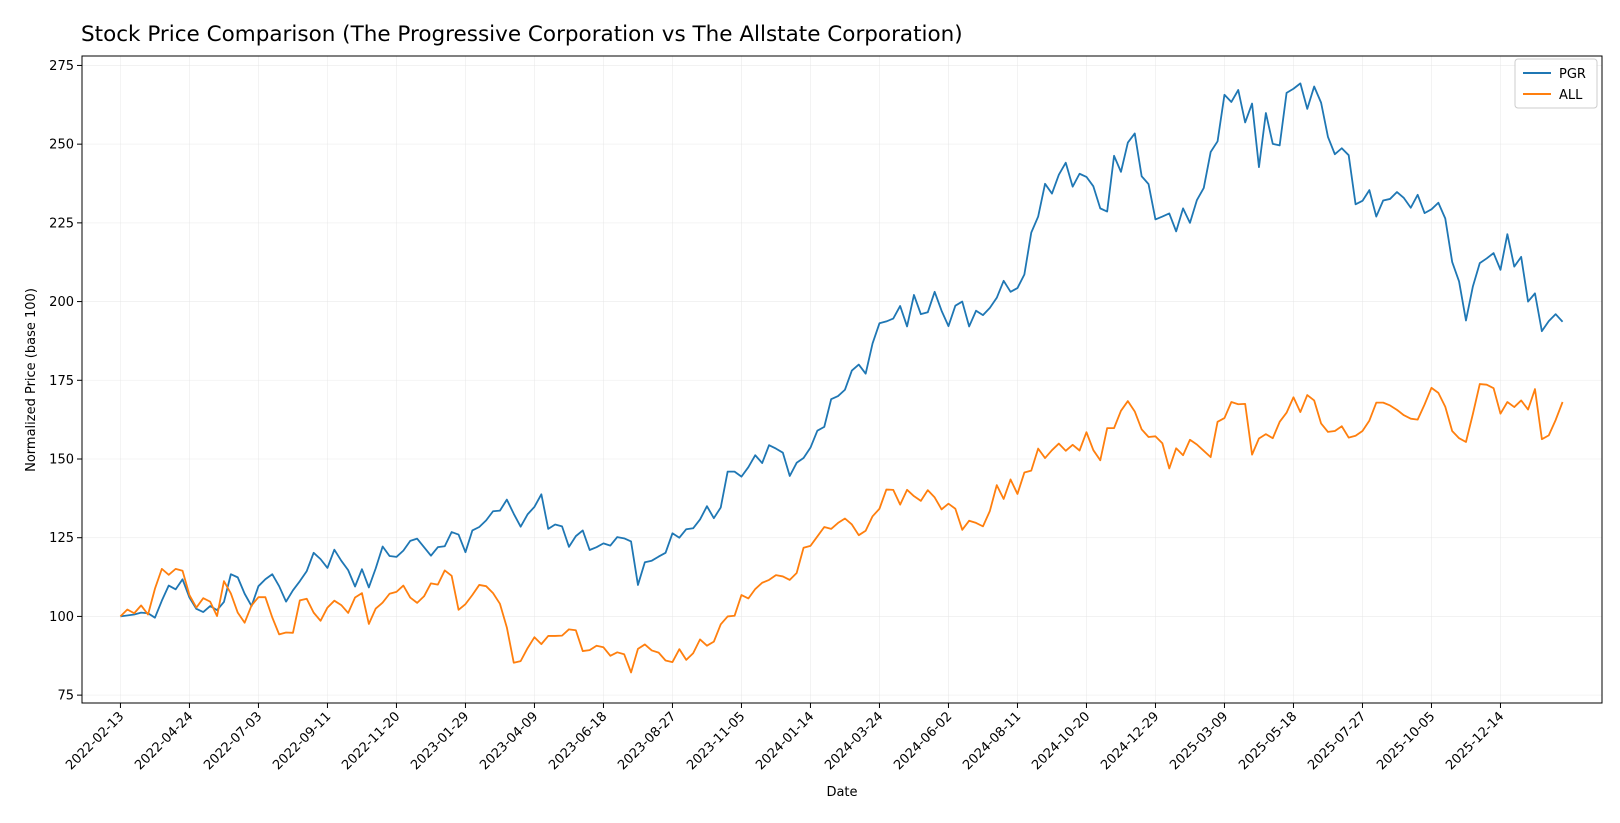 The image size is (1620, 823). I want to click on y-tick-label: 100, so click(61, 617).